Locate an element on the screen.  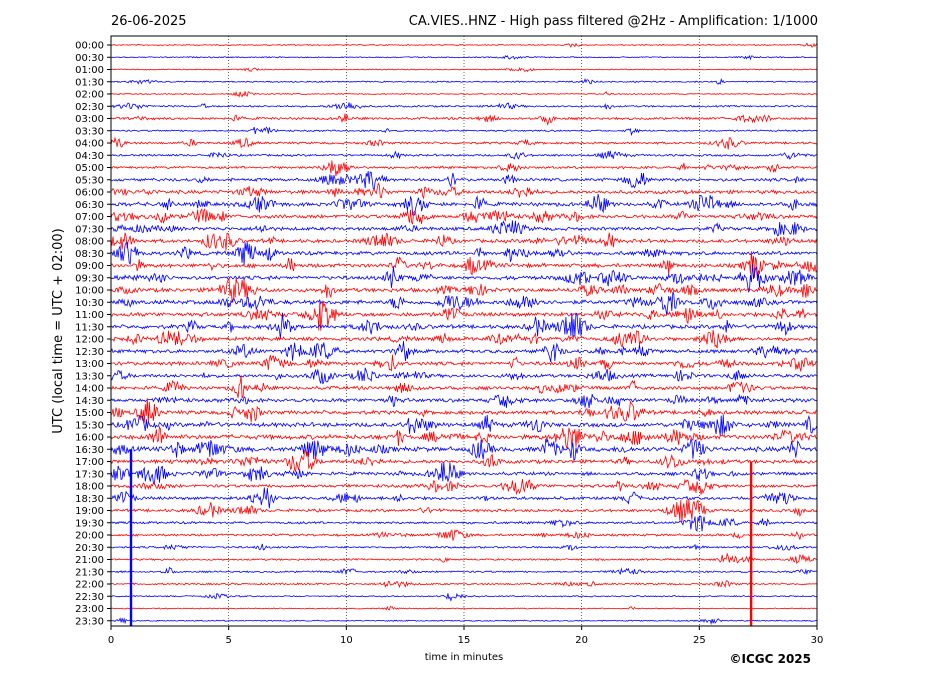
trace-00:30 is located at coordinates (464, 57).